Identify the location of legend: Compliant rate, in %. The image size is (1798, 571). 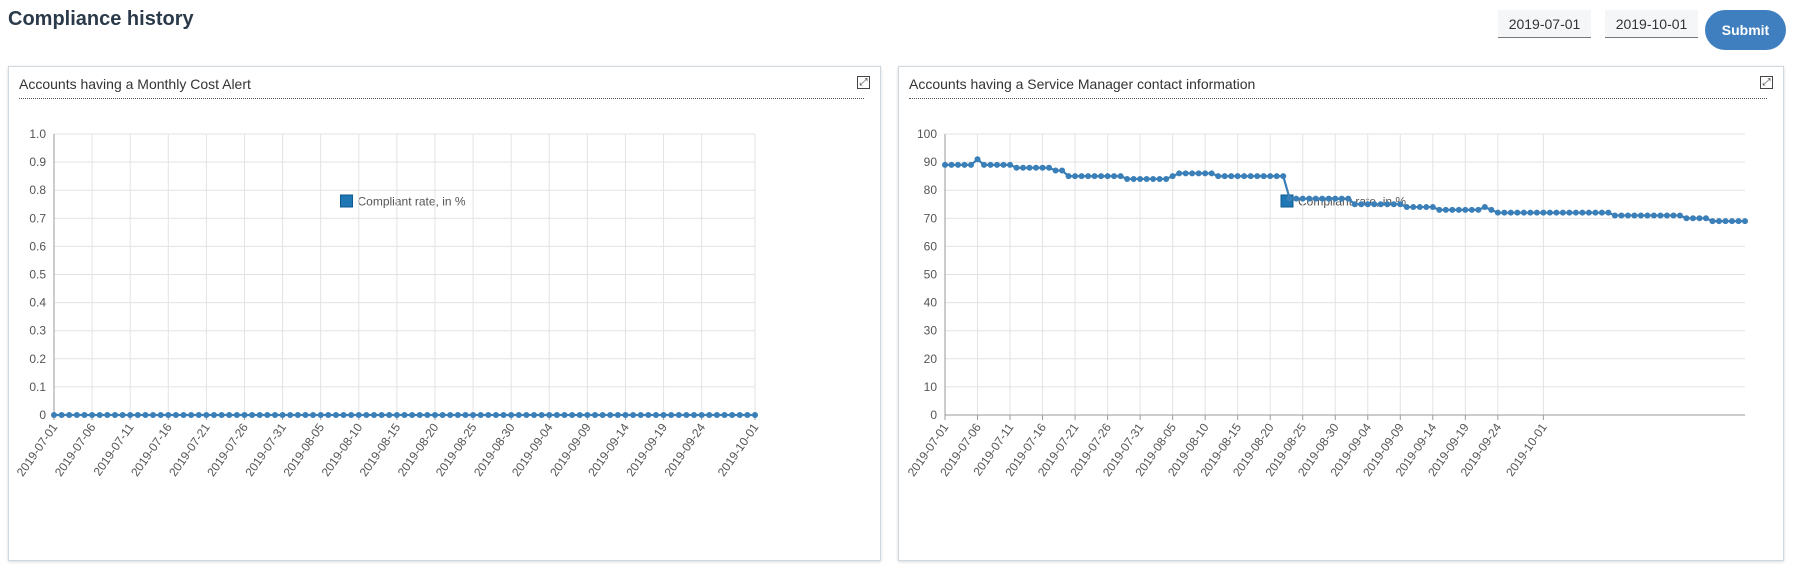
(403, 201).